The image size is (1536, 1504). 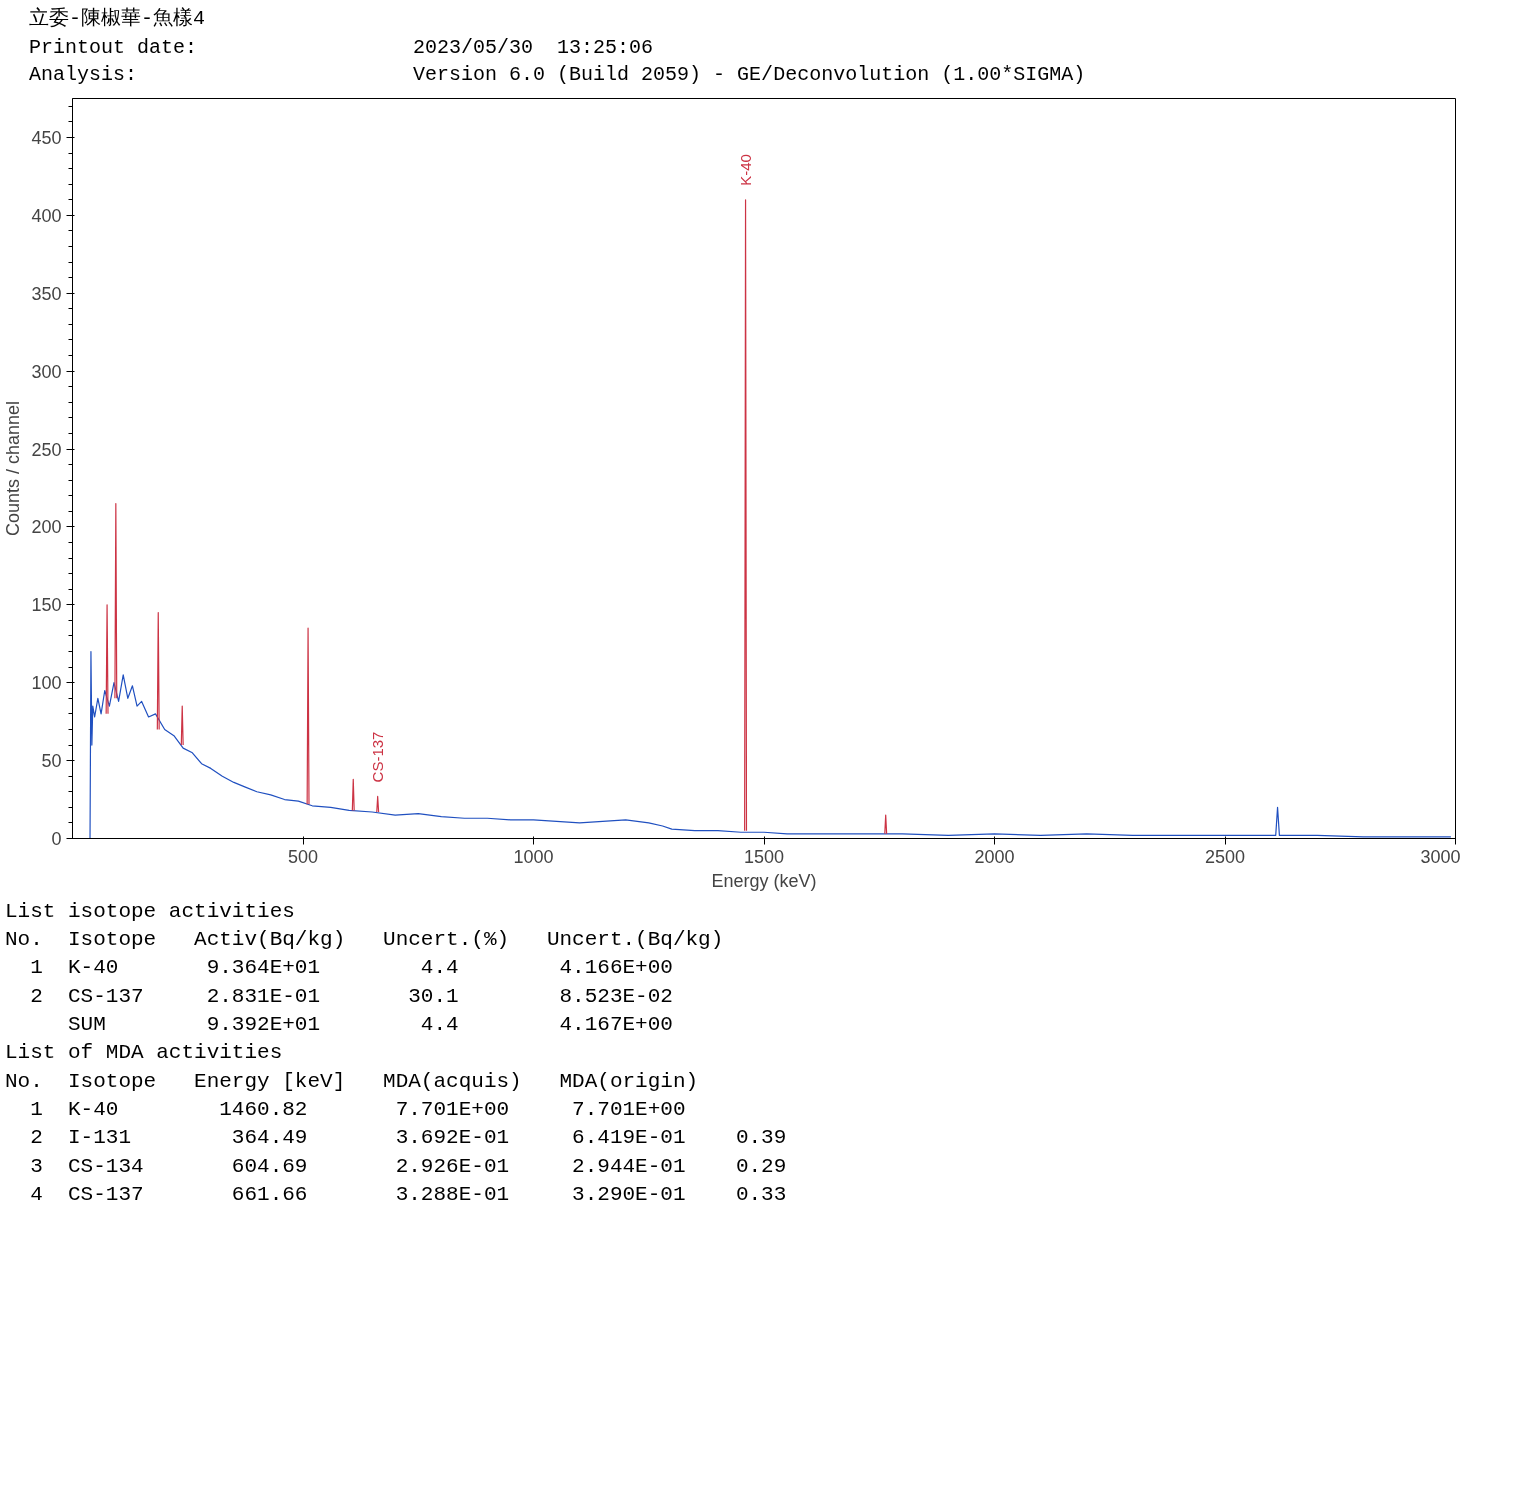 I want to click on x-tick-label: 2000, so click(x=994, y=856).